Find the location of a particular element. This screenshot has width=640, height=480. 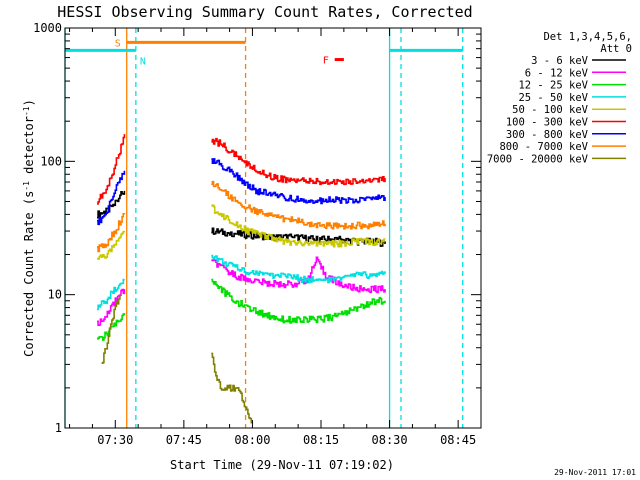

x-tick-label-3: 08:00 is located at coordinates (252, 440).